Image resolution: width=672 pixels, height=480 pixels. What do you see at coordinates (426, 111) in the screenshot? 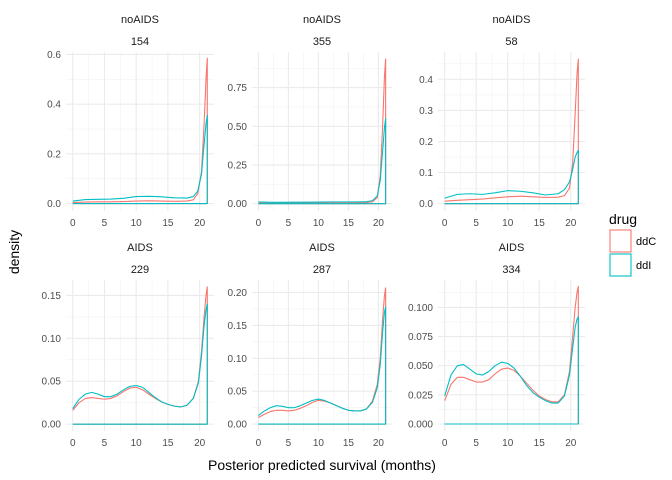
I see `y-tick-label: 0.3` at bounding box center [426, 111].